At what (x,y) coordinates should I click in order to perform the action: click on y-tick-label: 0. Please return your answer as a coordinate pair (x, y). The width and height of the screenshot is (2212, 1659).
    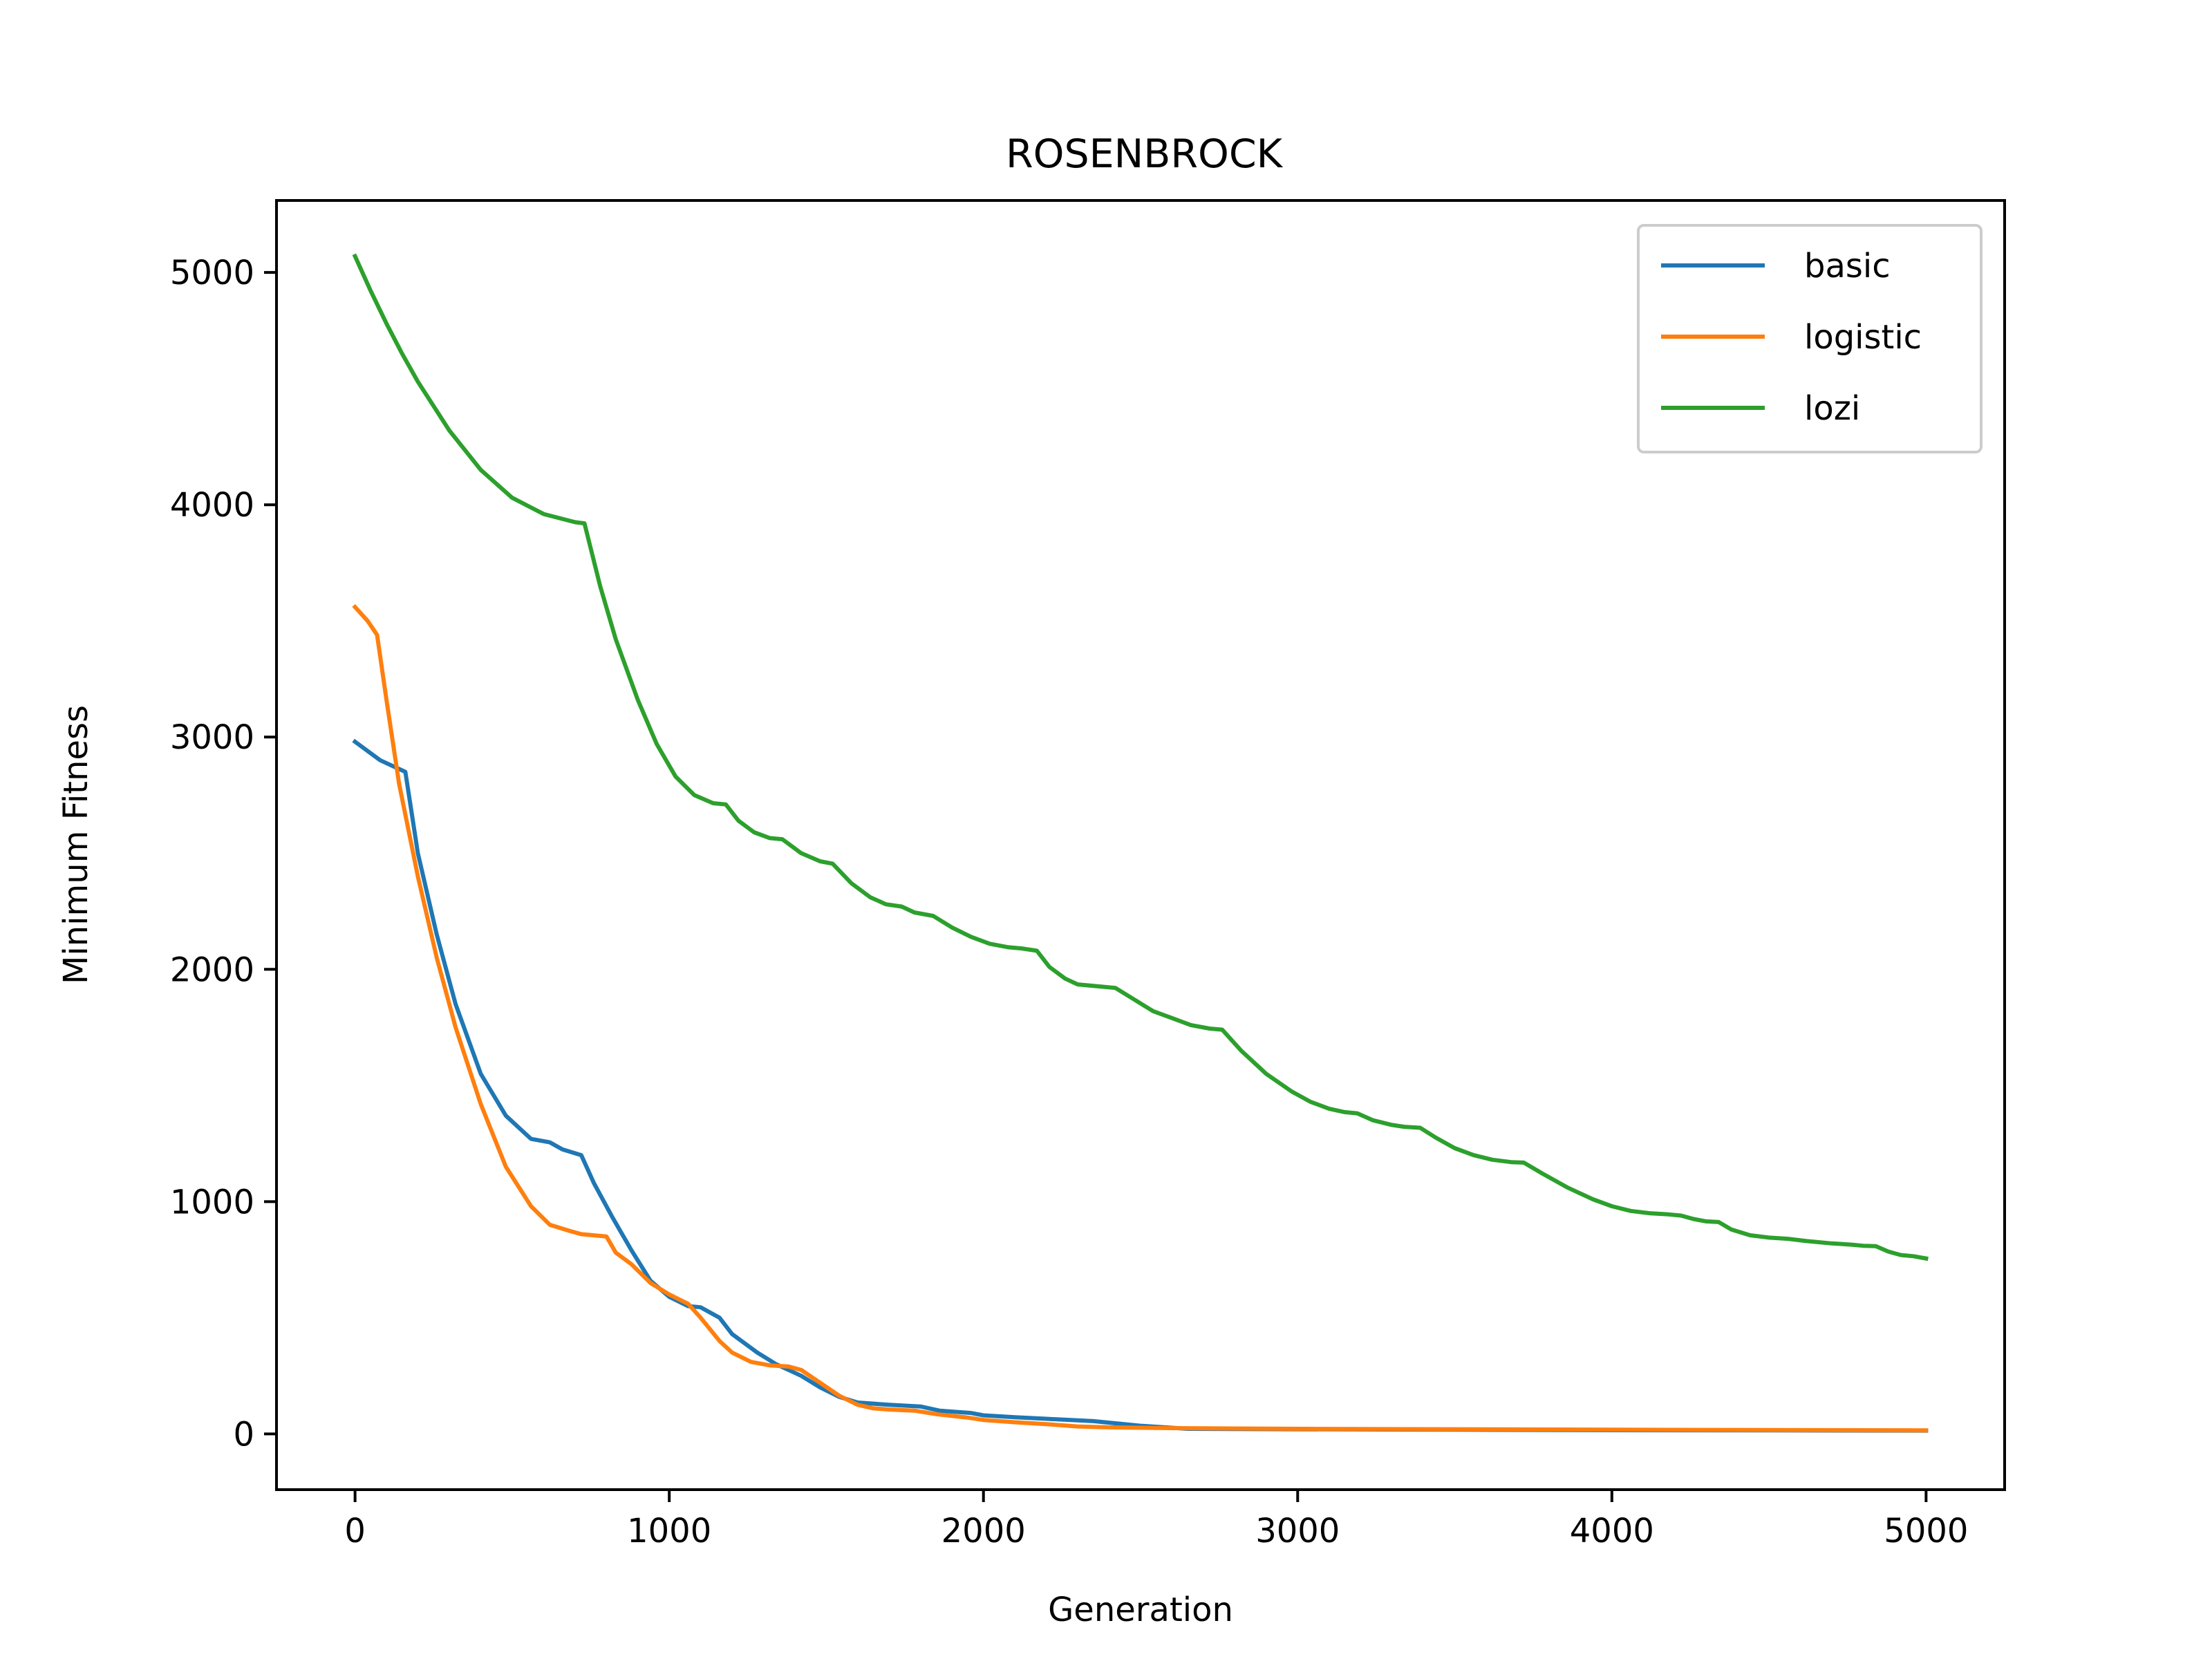
    Looking at the image, I should click on (243, 1434).